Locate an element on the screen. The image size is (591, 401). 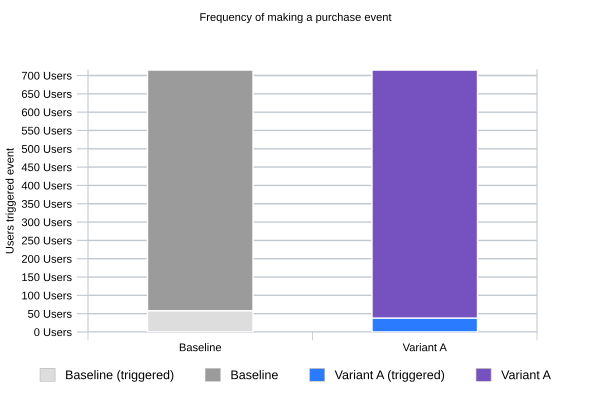
legend-label: Variant A is located at coordinates (526, 375).